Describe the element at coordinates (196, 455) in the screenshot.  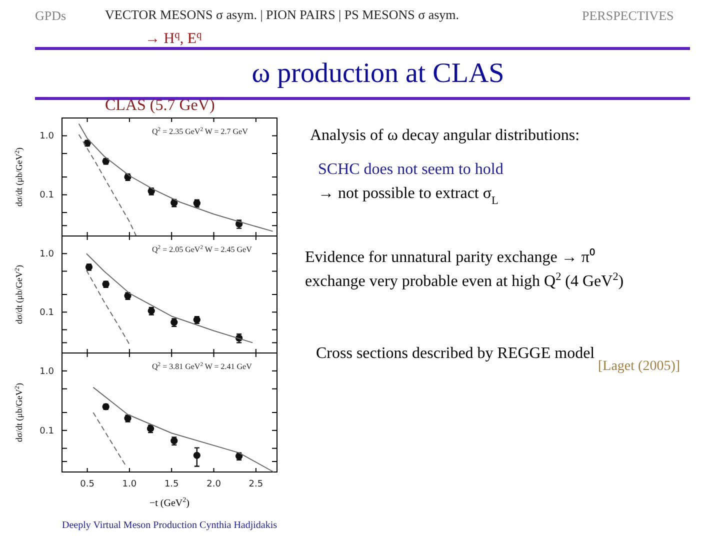
I see `point` at that location.